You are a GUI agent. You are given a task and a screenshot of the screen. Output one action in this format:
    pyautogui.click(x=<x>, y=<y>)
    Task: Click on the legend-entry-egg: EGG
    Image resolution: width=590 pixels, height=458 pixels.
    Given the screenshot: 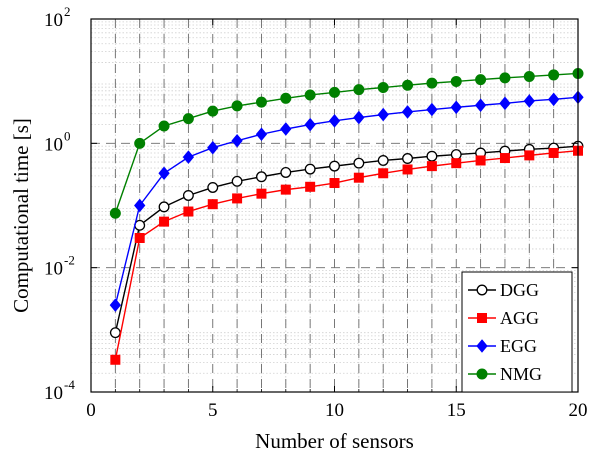 What is the action you would take?
    pyautogui.click(x=502, y=346)
    